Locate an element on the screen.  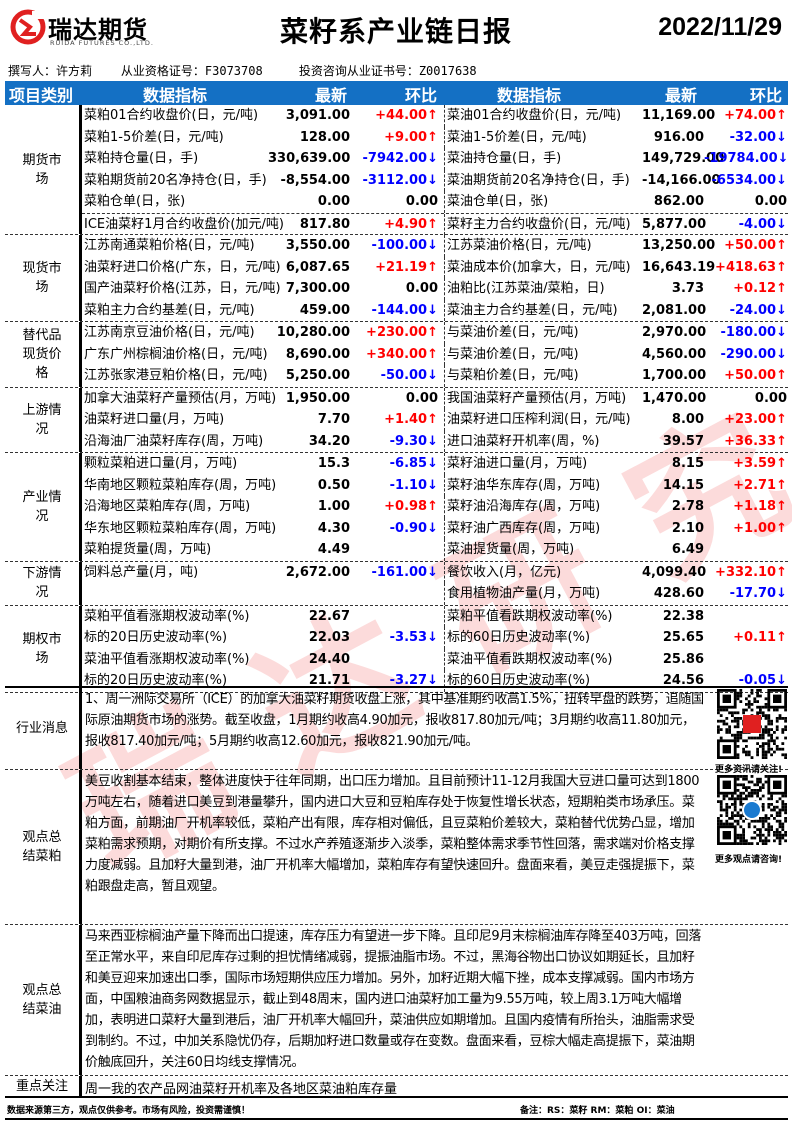
latest-value: 3,091.00 is located at coordinates (317, 115).